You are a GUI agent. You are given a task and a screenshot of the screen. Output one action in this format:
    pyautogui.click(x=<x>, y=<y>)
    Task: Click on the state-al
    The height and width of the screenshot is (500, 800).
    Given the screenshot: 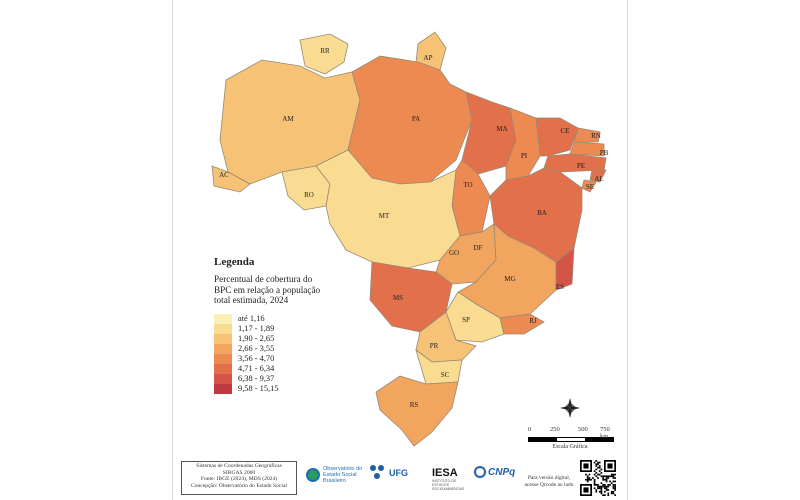 What is the action you would take?
    pyautogui.click(x=598, y=176)
    